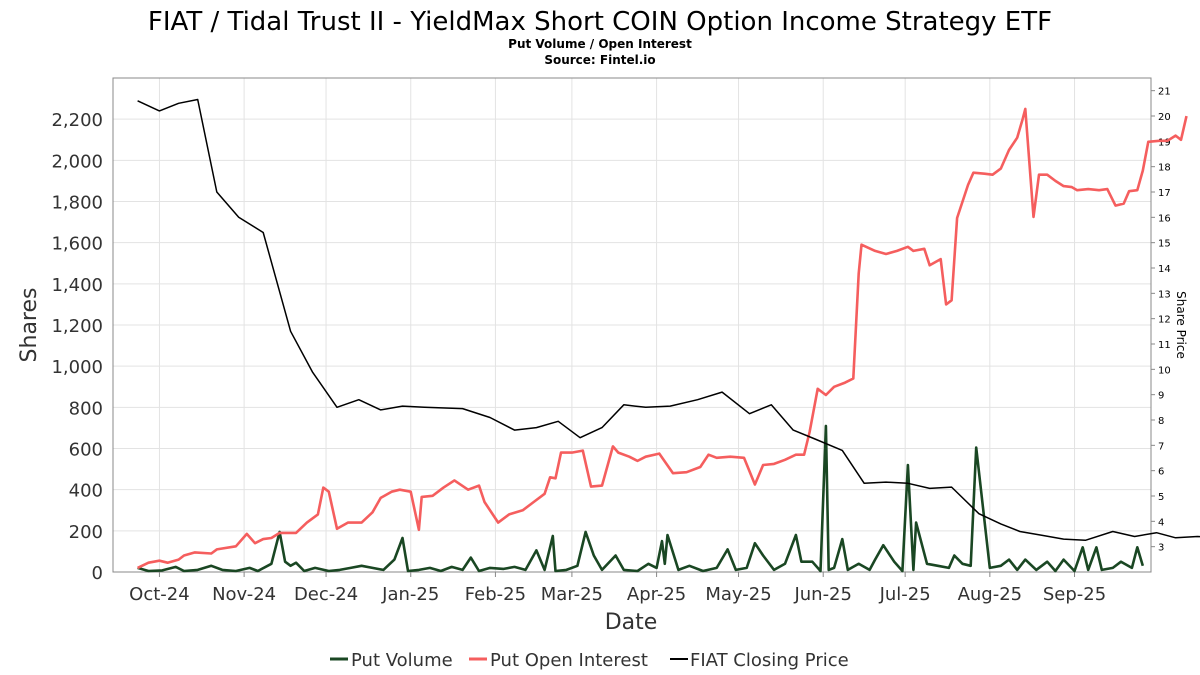 The height and width of the screenshot is (675, 1200). Describe the element at coordinates (1161, 497) in the screenshot. I see `y2-tick-label: 5` at that location.